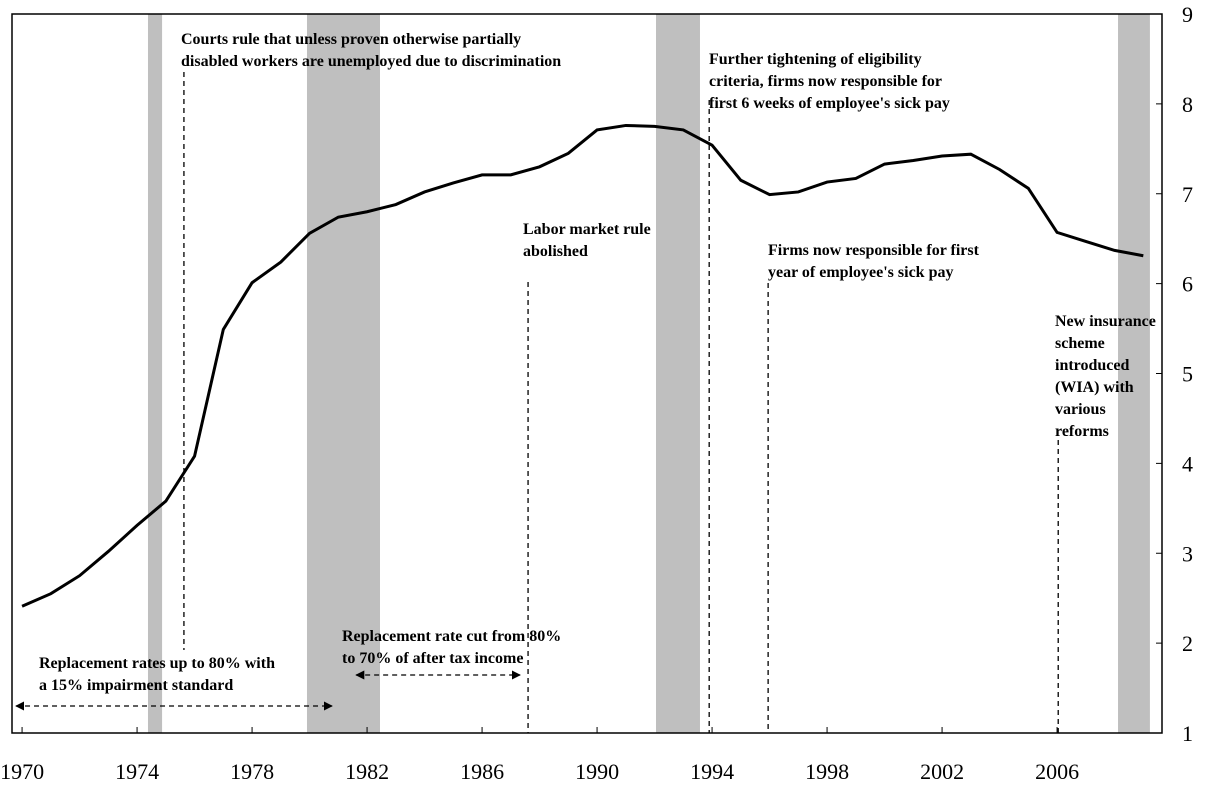  What do you see at coordinates (157, 663) in the screenshot?
I see `range-text: Replacement rates up to 80% with` at bounding box center [157, 663].